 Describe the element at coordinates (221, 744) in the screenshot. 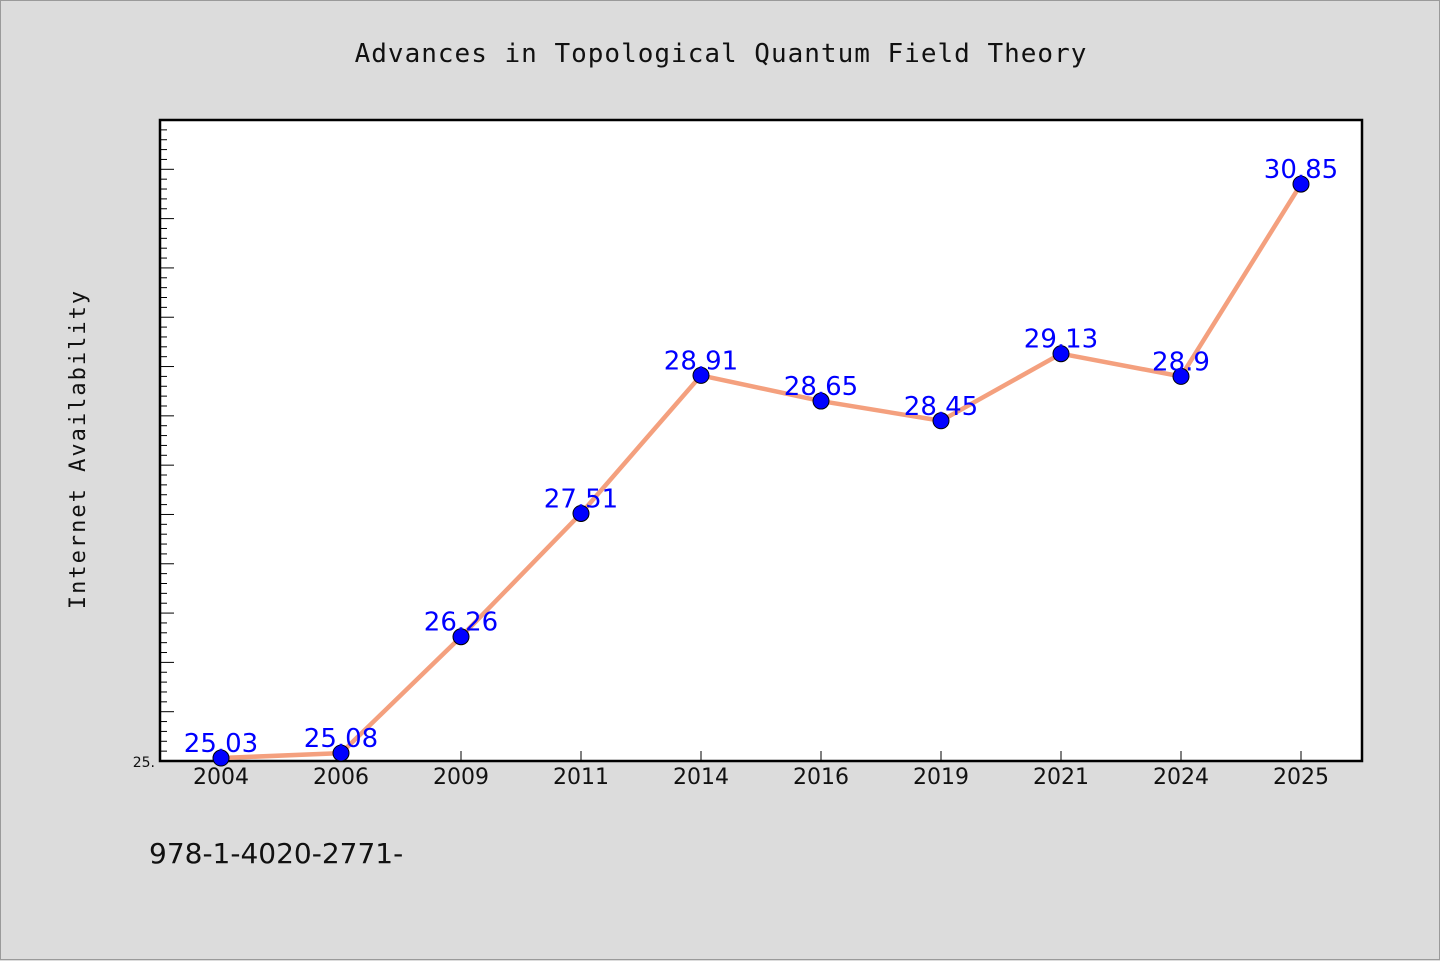

I see `data-label: 25.03` at that location.